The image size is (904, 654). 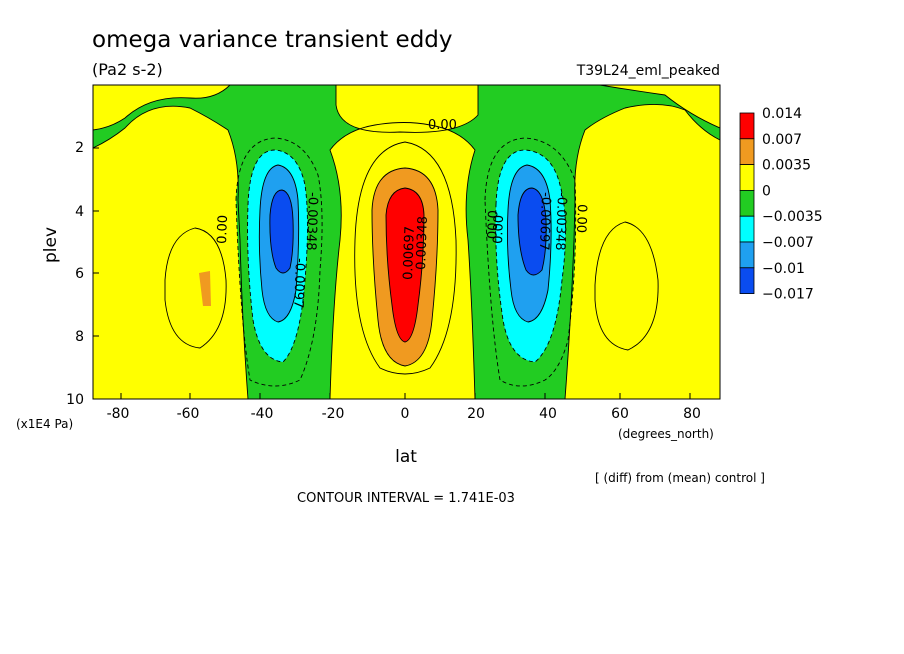 I want to click on y-tick-labels: 2 4 6 8 10, so click(x=75, y=274).